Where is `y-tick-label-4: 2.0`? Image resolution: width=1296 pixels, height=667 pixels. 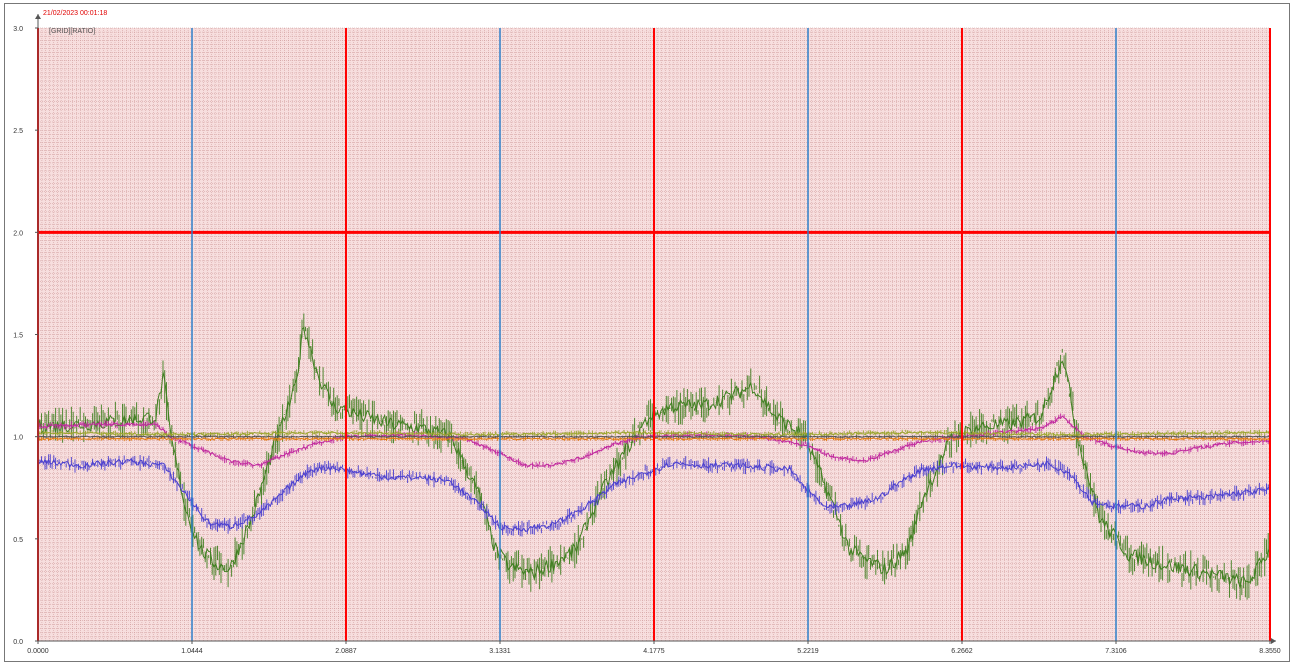
y-tick-label-4: 2.0 is located at coordinates (18, 233).